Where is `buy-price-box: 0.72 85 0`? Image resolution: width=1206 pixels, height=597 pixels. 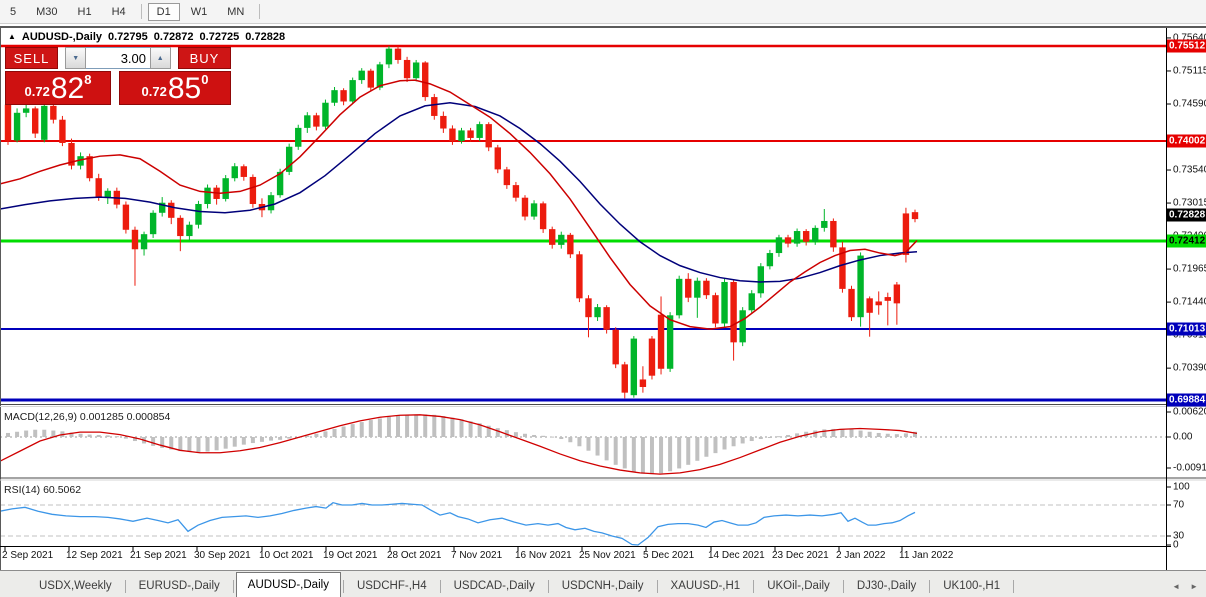
buy-price-box: 0.72 85 0 is located at coordinates (175, 88).